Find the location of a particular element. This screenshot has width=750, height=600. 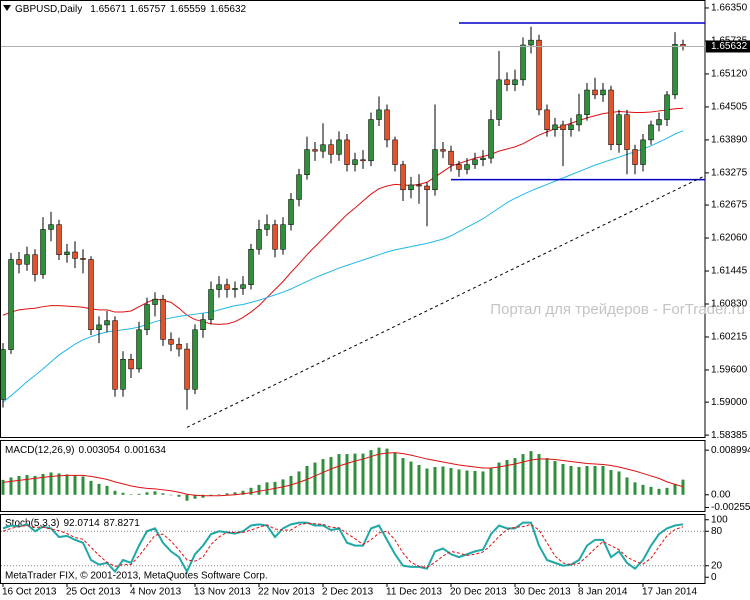

y-tick-label: 80 is located at coordinates (717, 531).